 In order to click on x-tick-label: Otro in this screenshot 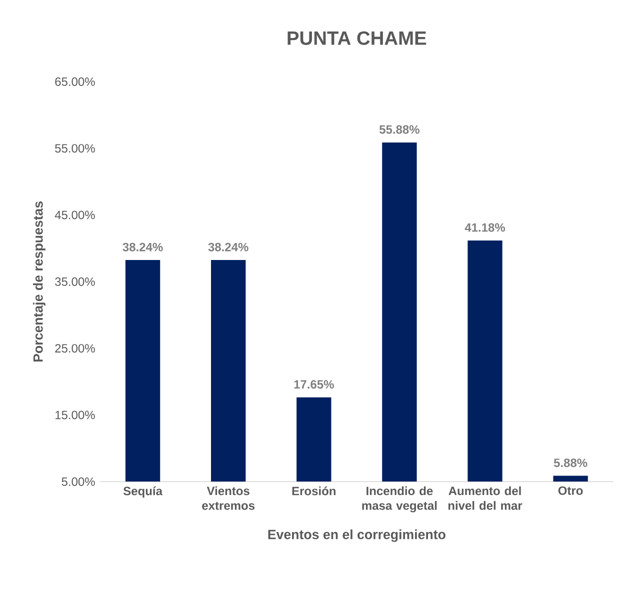, I will do `click(570, 490)`.